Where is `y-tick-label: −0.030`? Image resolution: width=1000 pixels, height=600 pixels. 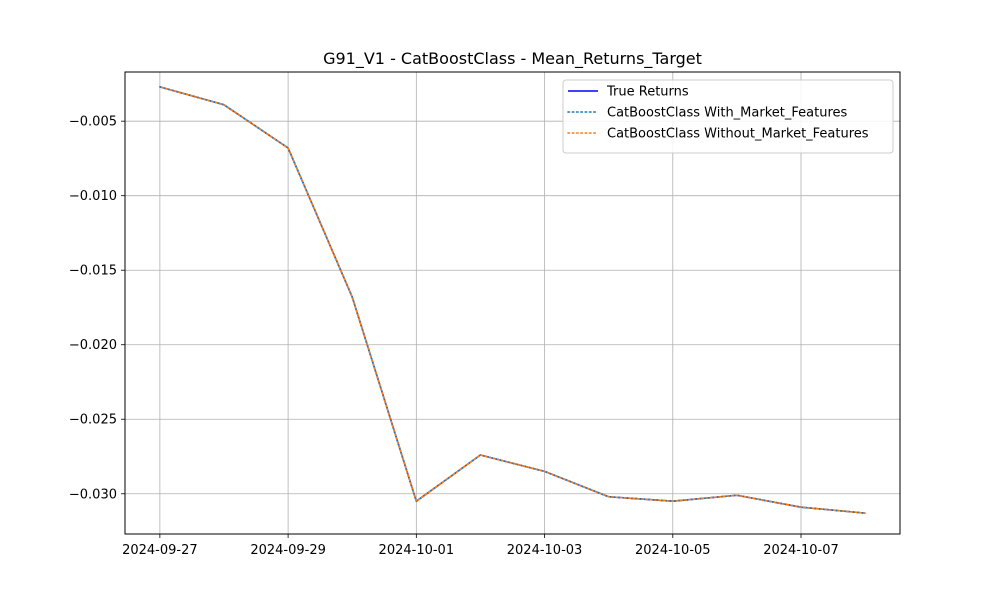 y-tick-label: −0.030 is located at coordinates (93, 494).